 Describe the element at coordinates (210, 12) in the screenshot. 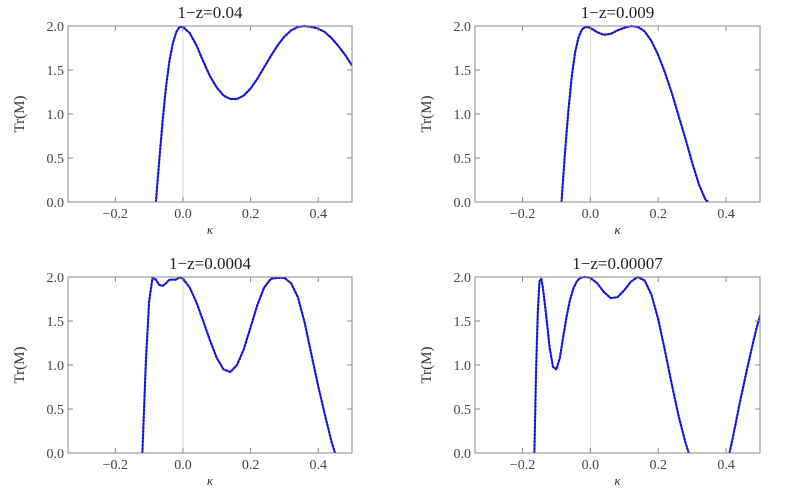

I see `chart-title: 1−z=0.04` at that location.